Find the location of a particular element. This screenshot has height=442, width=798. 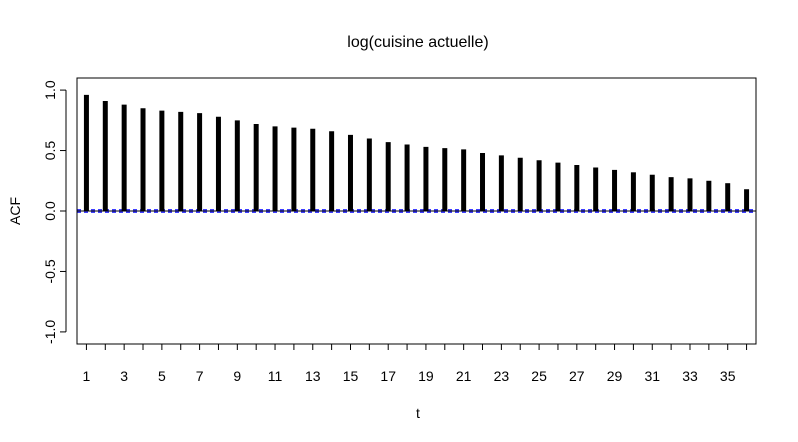

x-tick-label: 35 is located at coordinates (728, 376).